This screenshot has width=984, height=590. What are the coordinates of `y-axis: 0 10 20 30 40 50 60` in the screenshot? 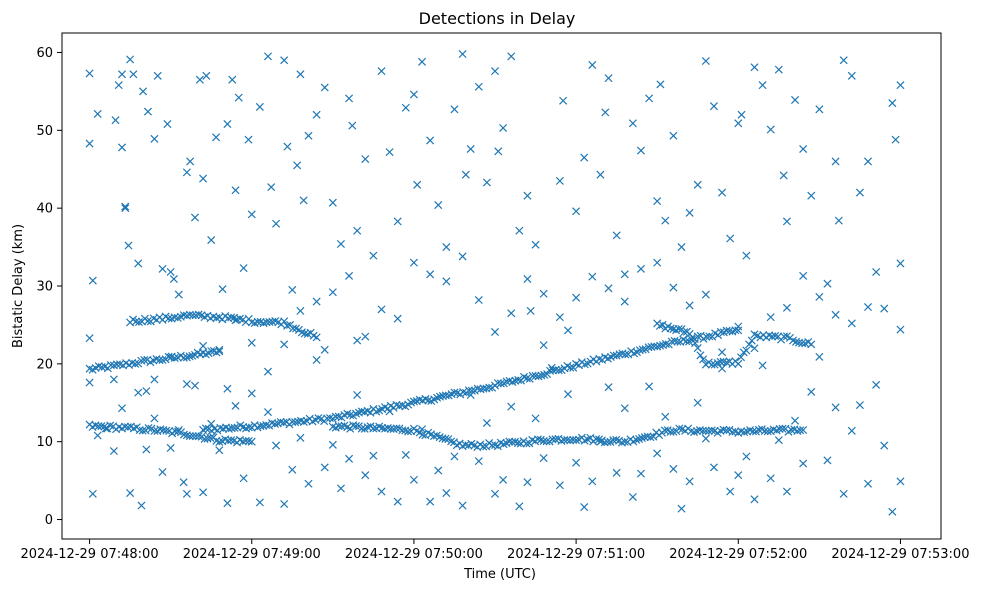 It's located at (49, 287).